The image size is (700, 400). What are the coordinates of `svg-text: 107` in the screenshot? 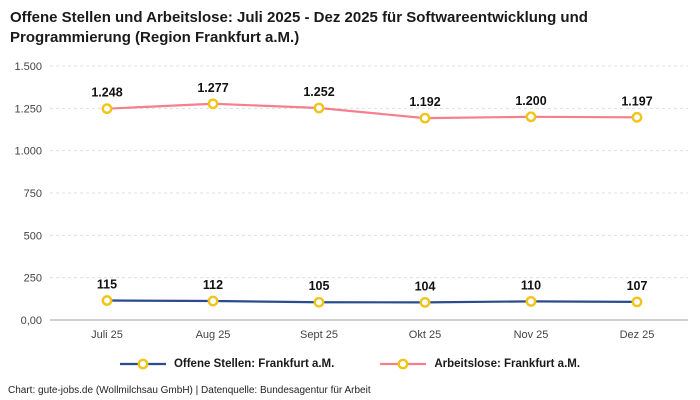 It's located at (637, 286).